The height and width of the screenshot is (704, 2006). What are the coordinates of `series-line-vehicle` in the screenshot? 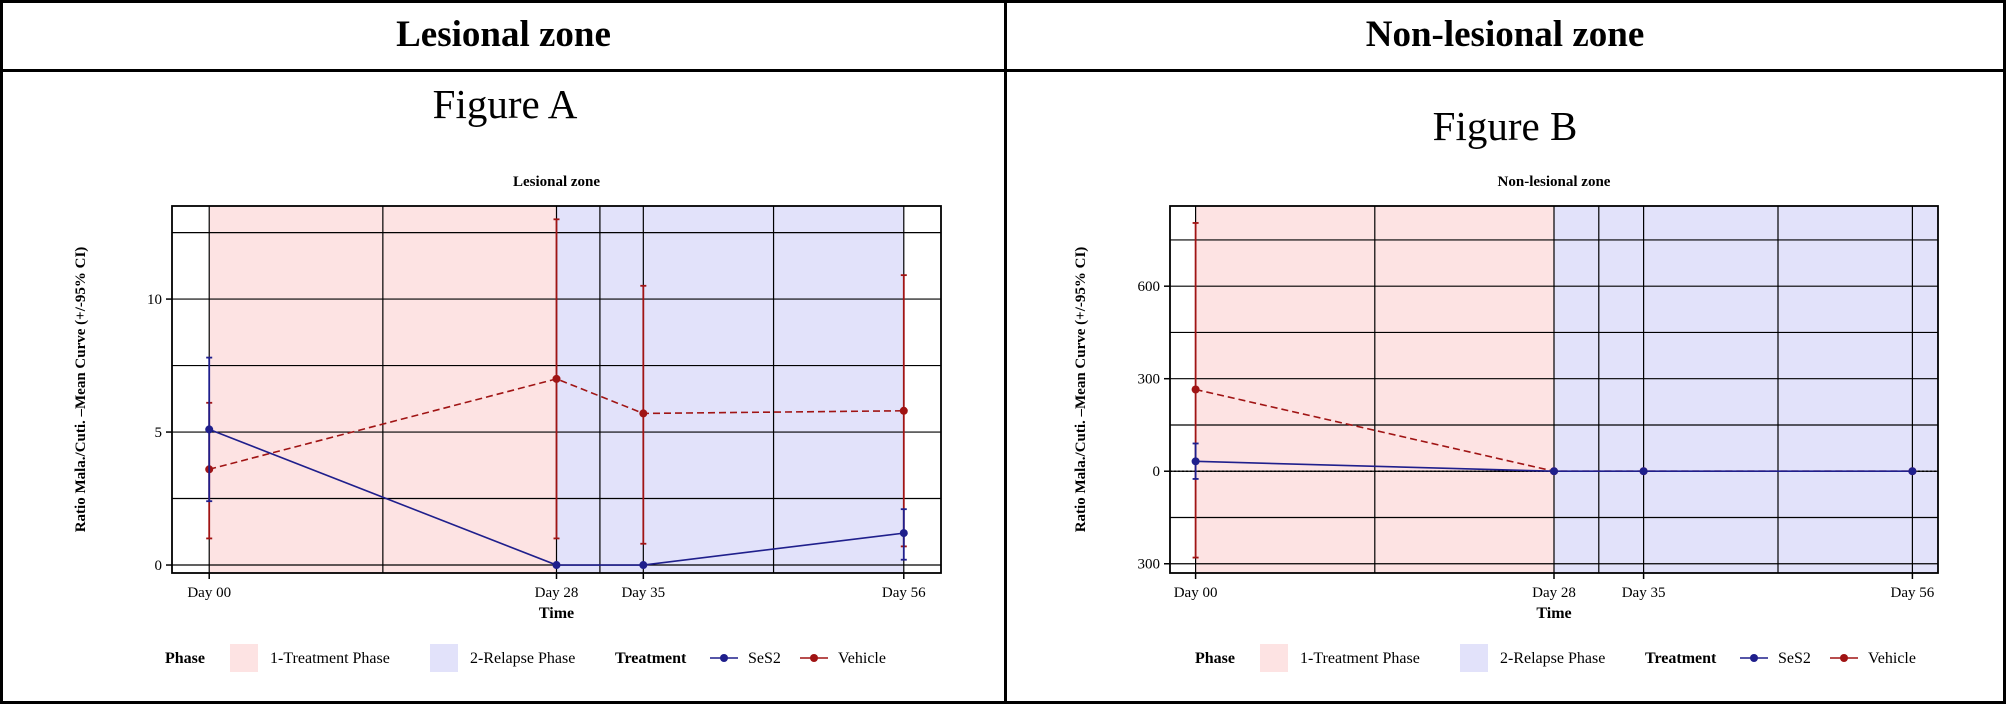 It's located at (556, 424).